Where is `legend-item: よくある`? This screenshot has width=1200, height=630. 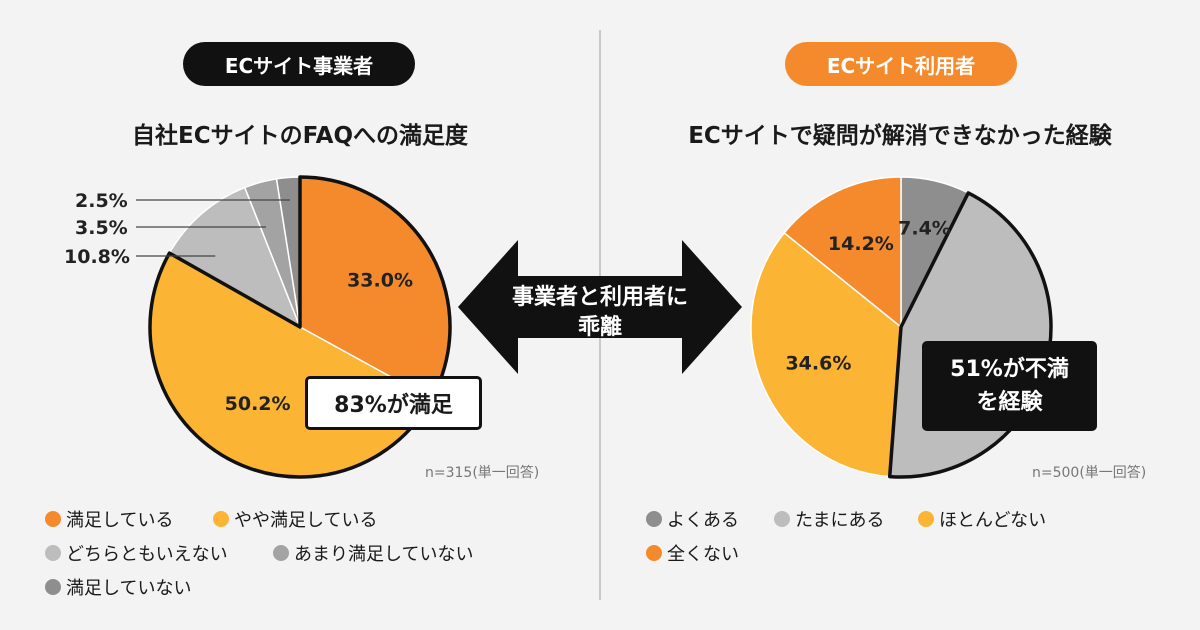
legend-item: よくある is located at coordinates (692, 519).